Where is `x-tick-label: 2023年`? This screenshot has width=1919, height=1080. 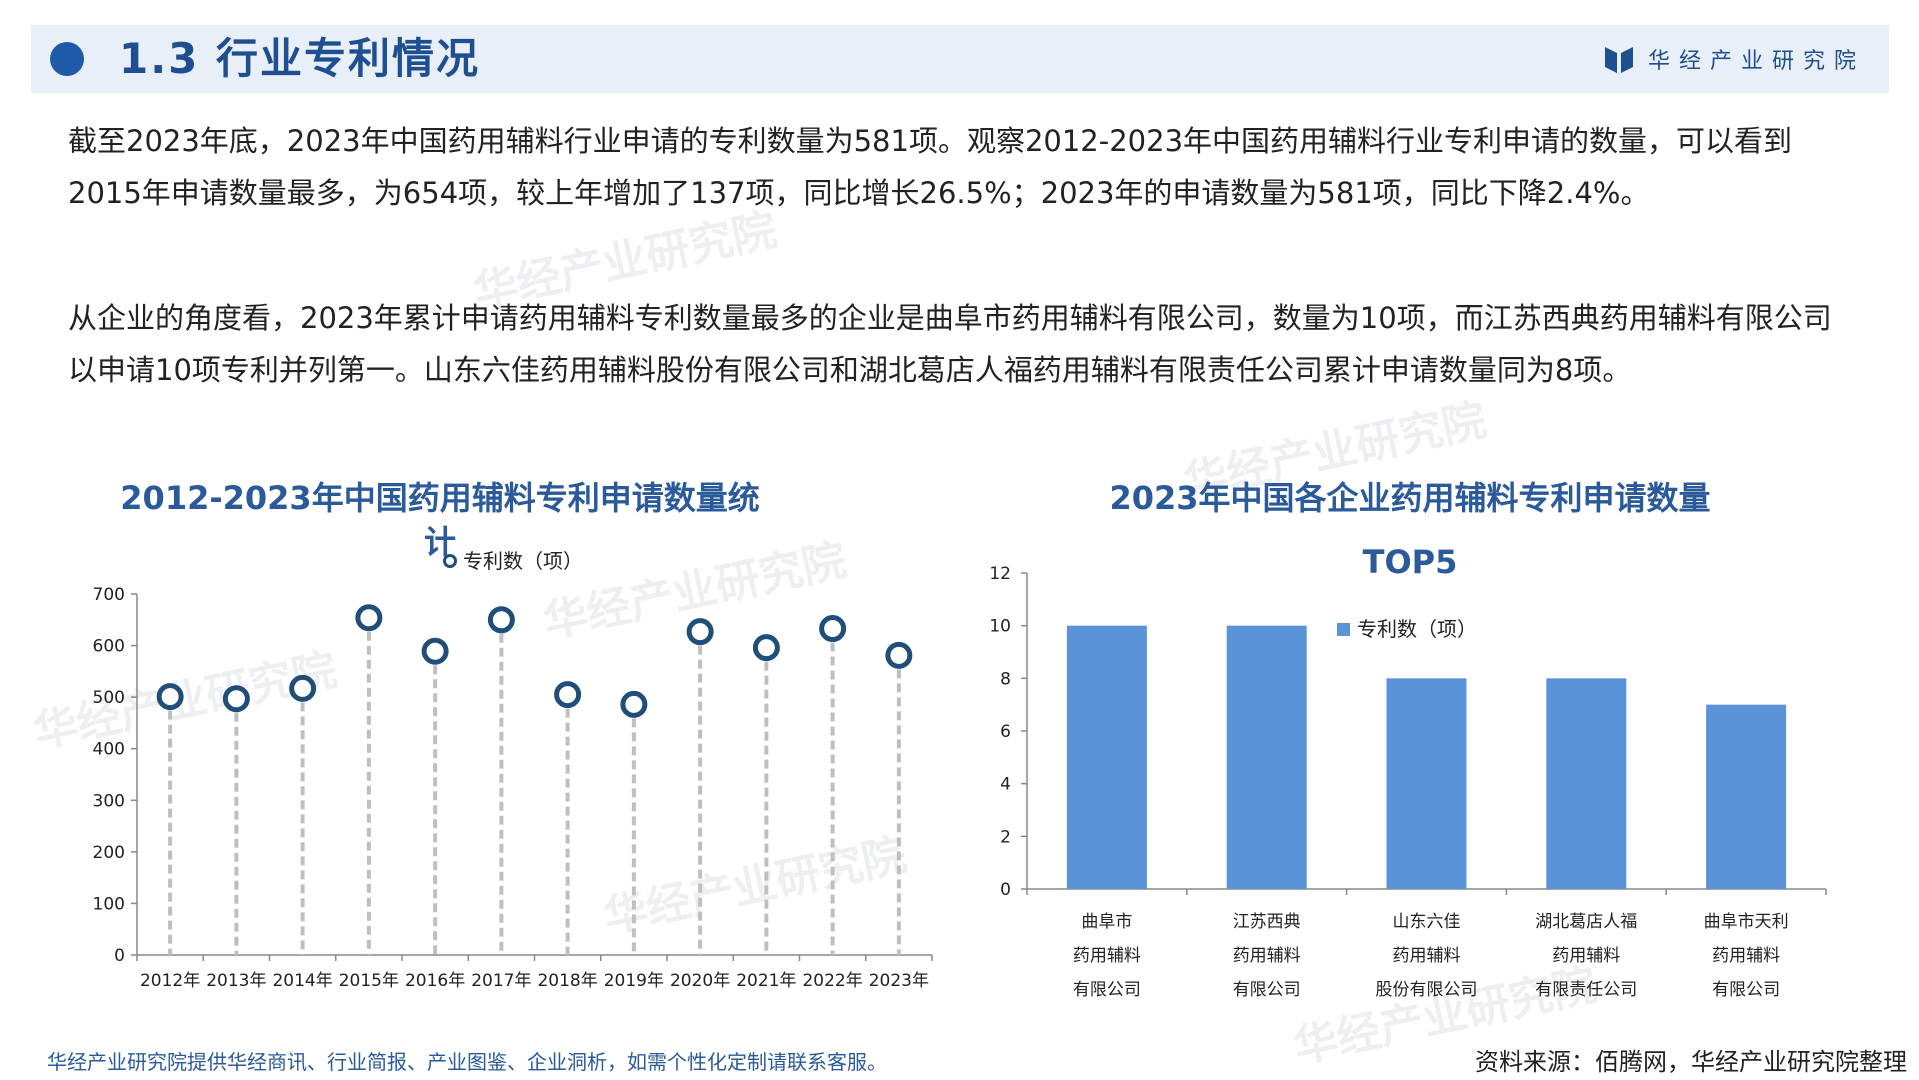 x-tick-label: 2023年 is located at coordinates (899, 981).